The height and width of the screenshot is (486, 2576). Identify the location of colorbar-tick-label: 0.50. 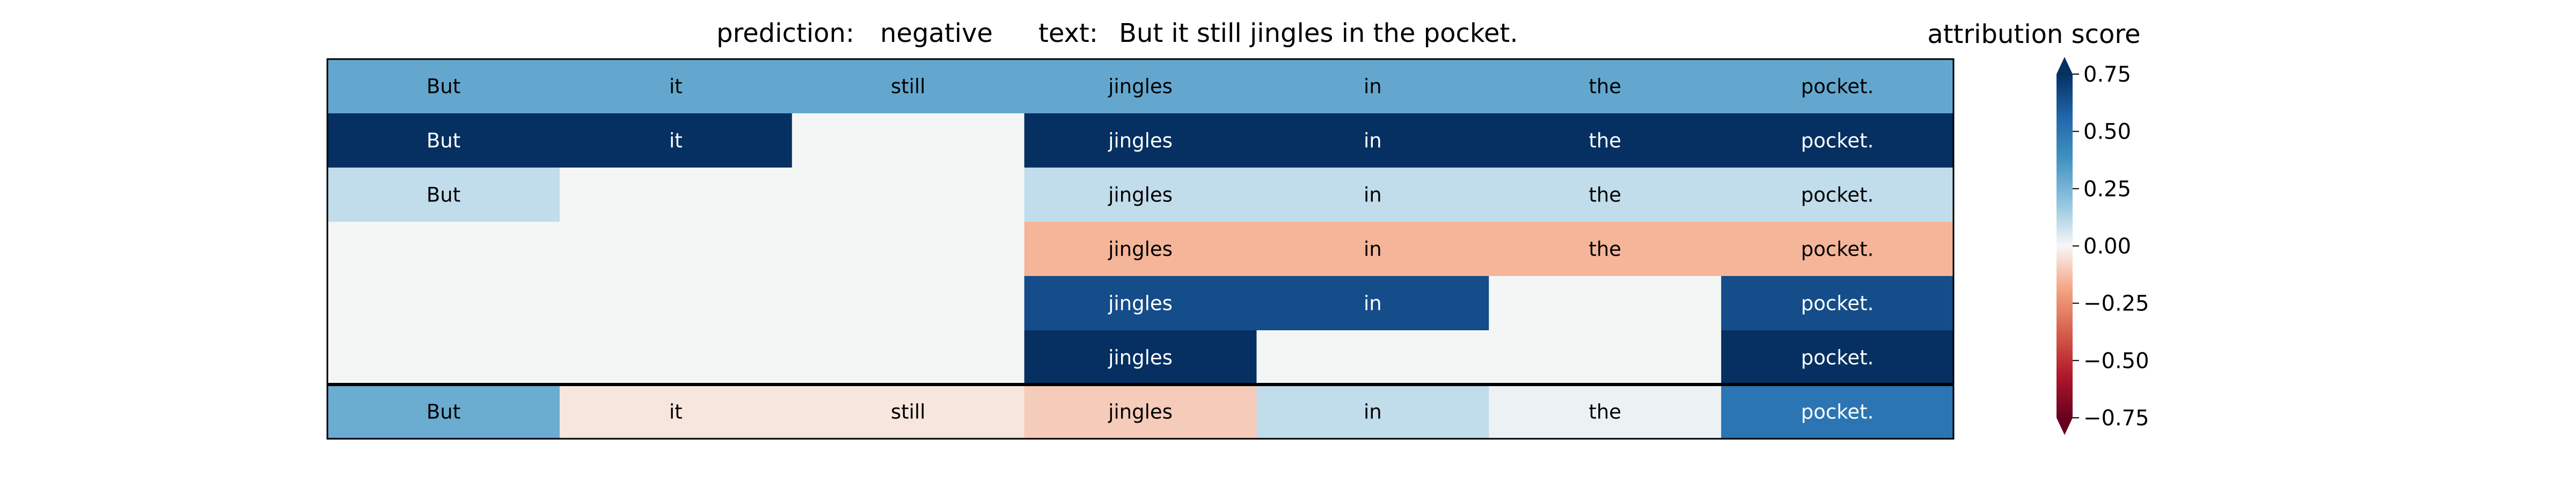
(2107, 132).